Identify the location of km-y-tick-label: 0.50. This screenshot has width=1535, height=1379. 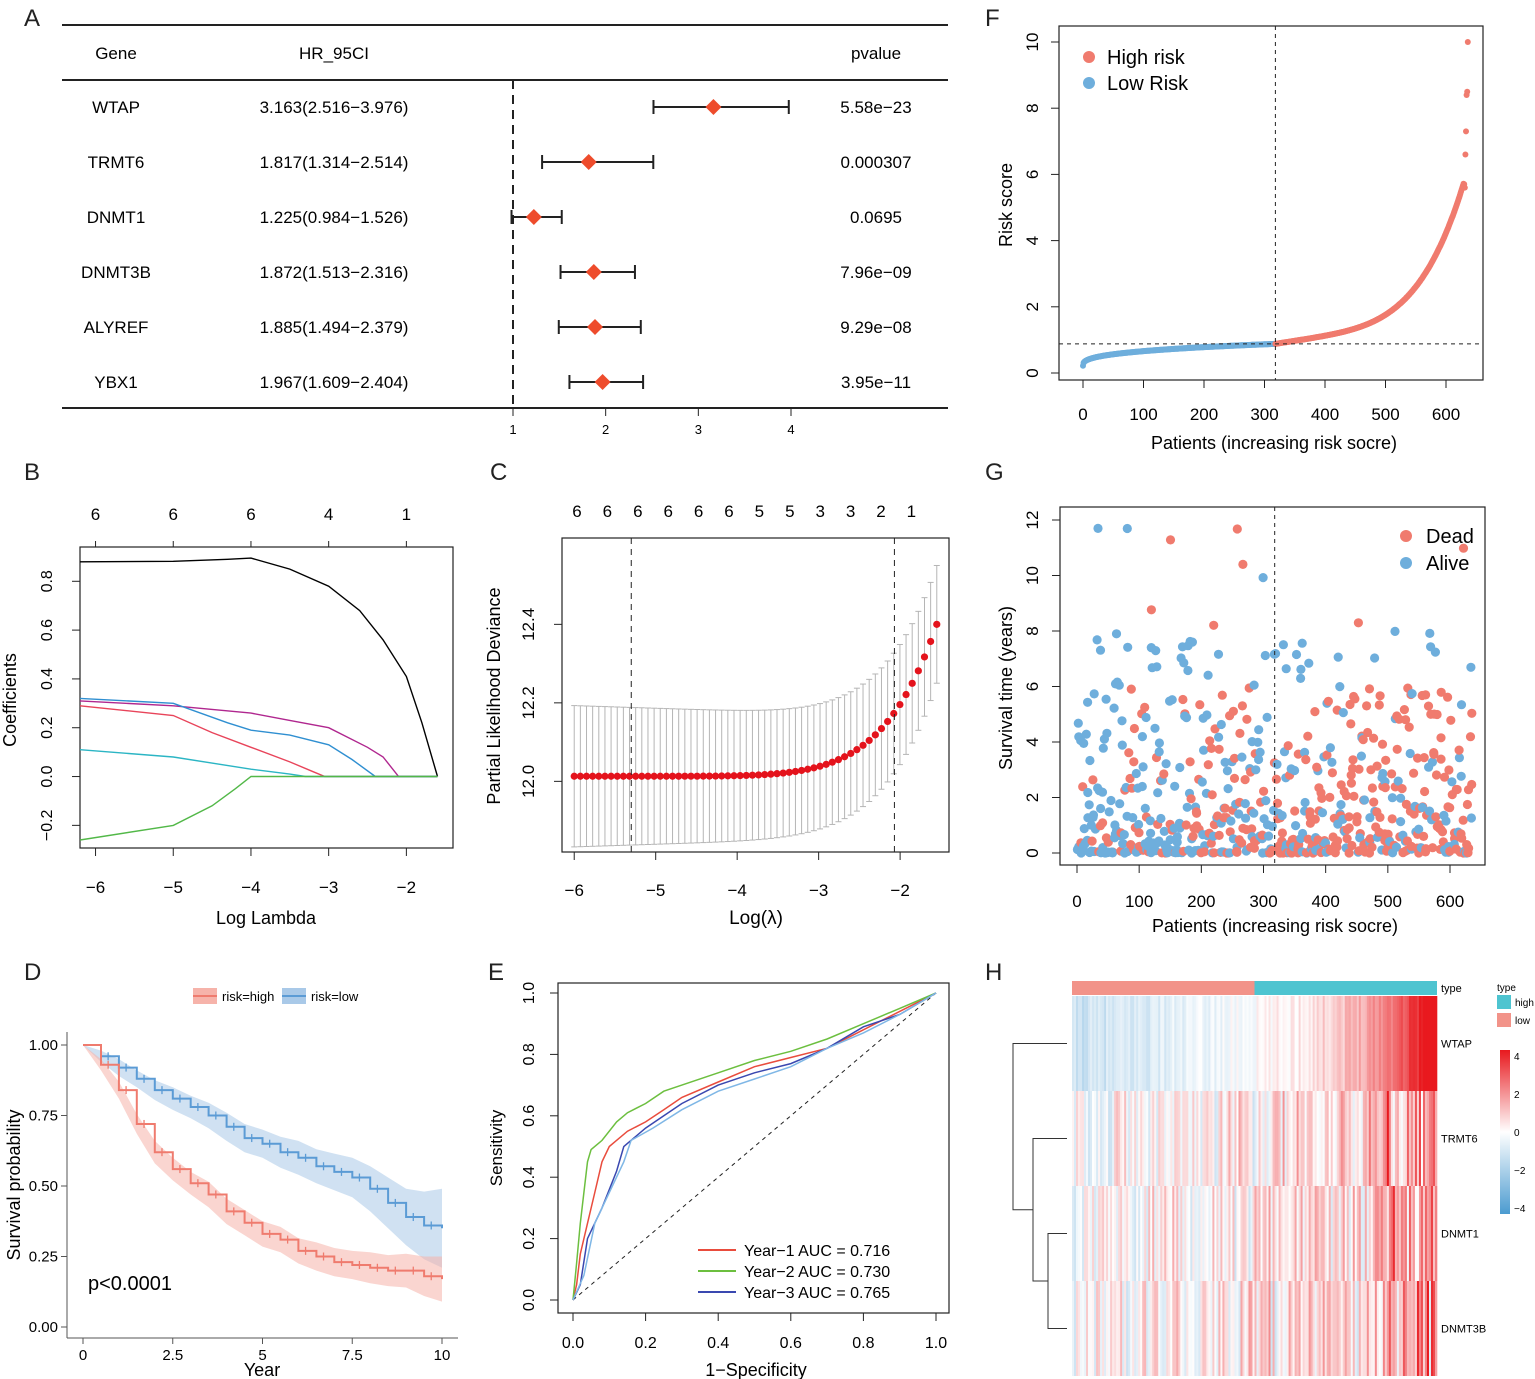
(43, 1186).